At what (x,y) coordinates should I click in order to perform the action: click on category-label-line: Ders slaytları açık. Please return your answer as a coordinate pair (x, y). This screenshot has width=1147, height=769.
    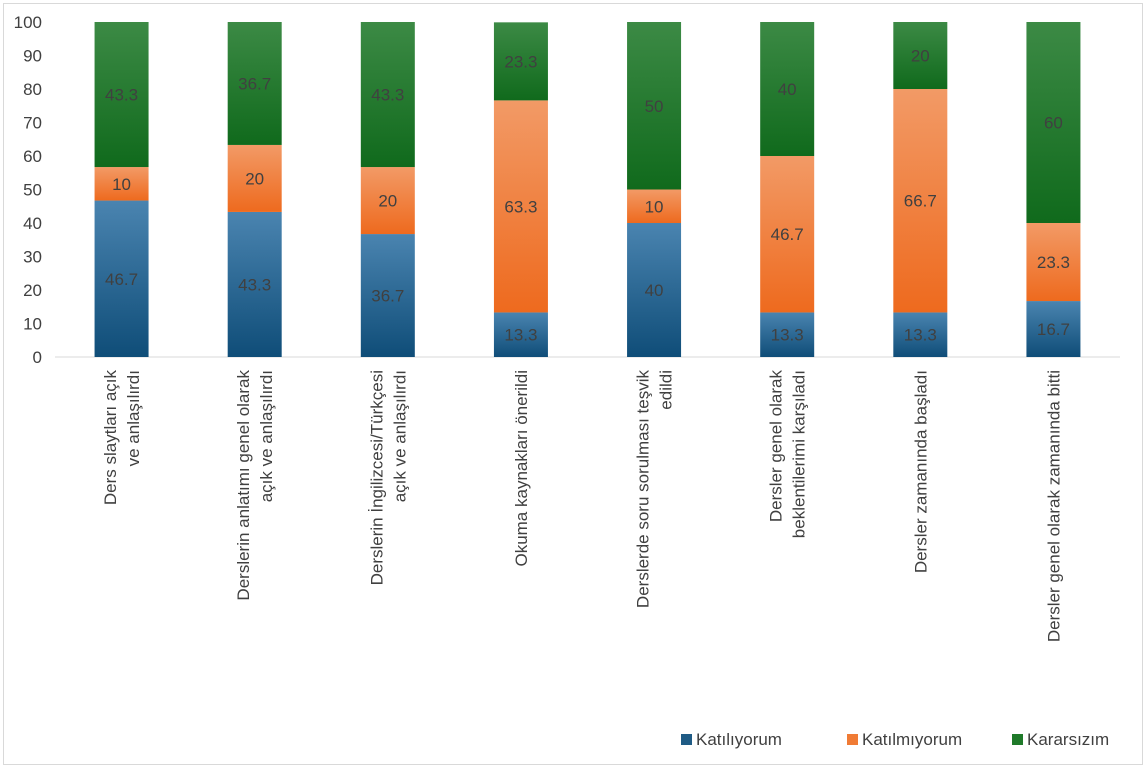
    Looking at the image, I should click on (110, 438).